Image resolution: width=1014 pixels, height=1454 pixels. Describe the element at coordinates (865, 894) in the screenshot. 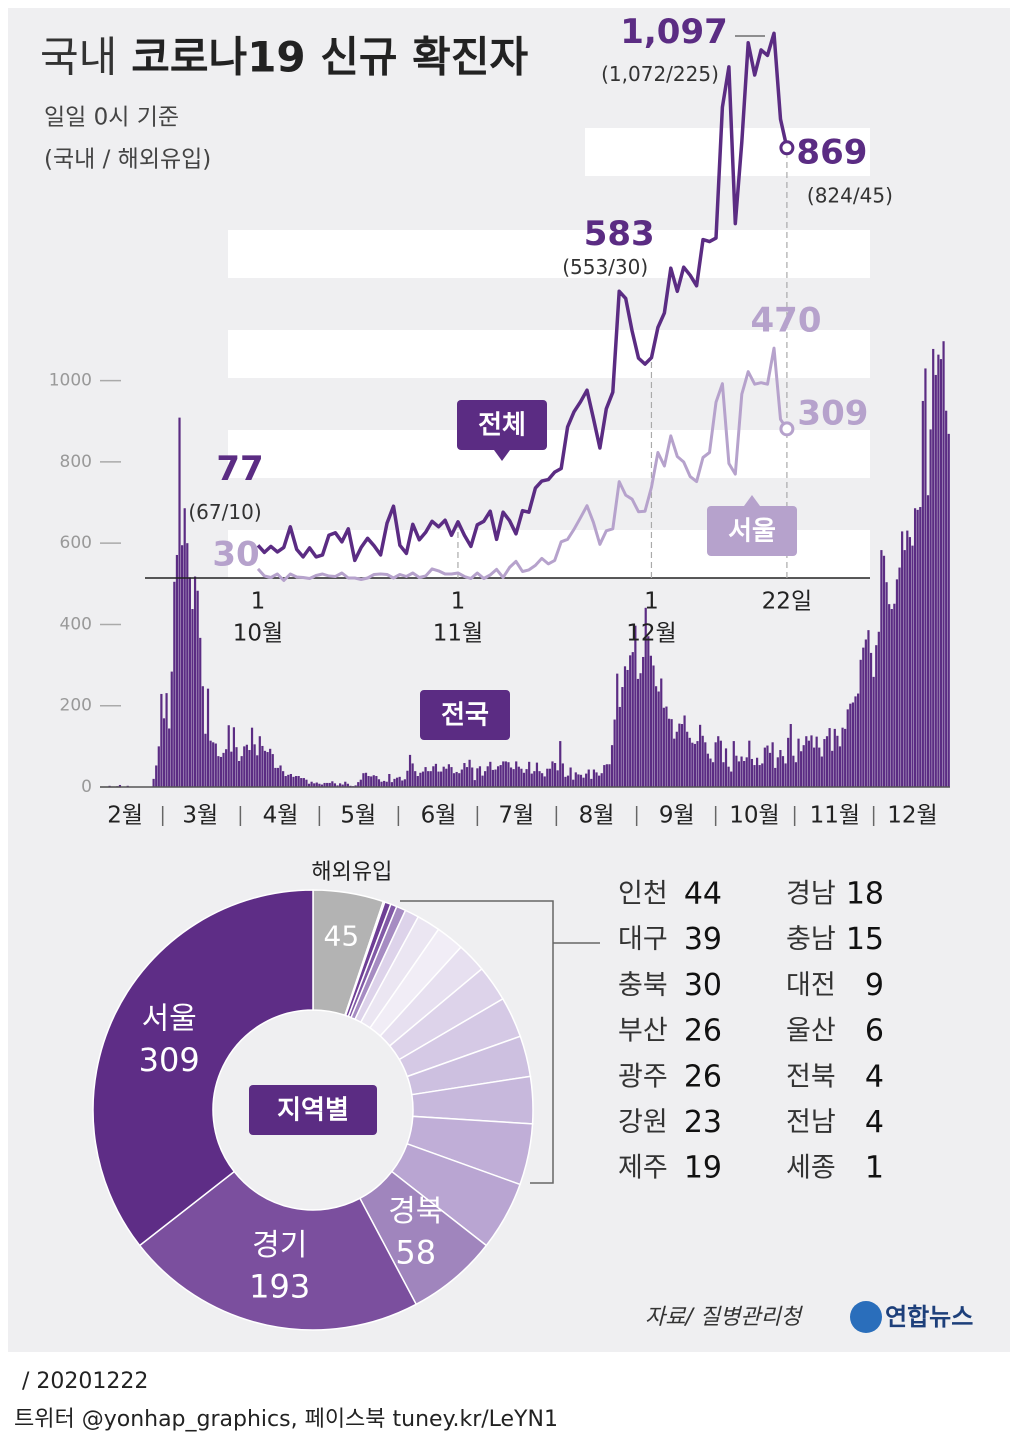

I see `table-value: 18` at that location.